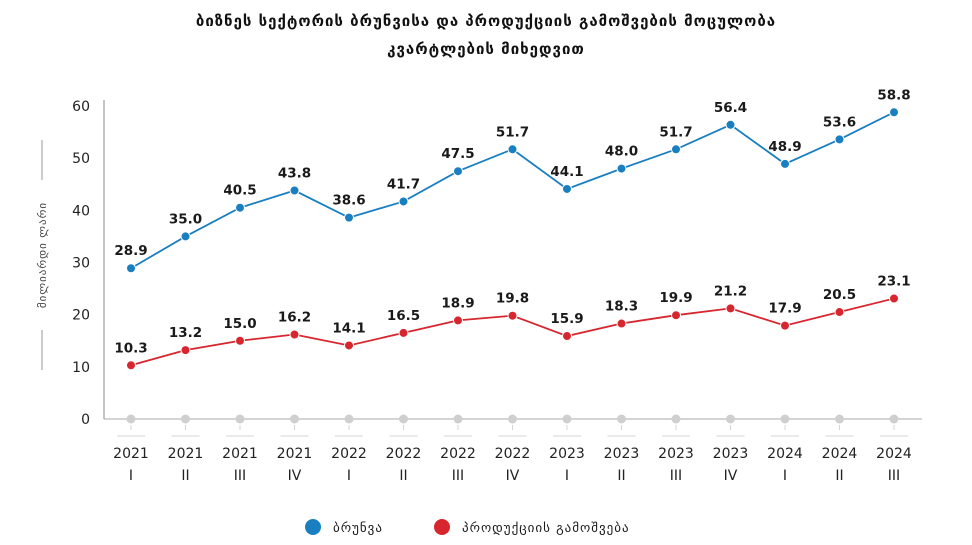 This screenshot has width=972, height=545. Describe the element at coordinates (839, 295) in the screenshot. I see `data-label: 20.5` at that location.